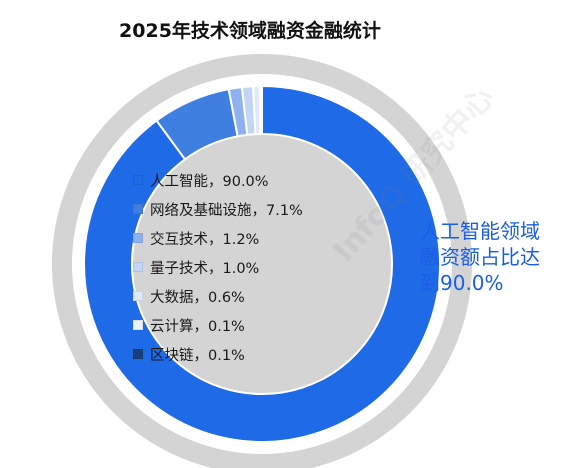  I want to click on legend-item-6: 区块链，0.1%, so click(189, 354).